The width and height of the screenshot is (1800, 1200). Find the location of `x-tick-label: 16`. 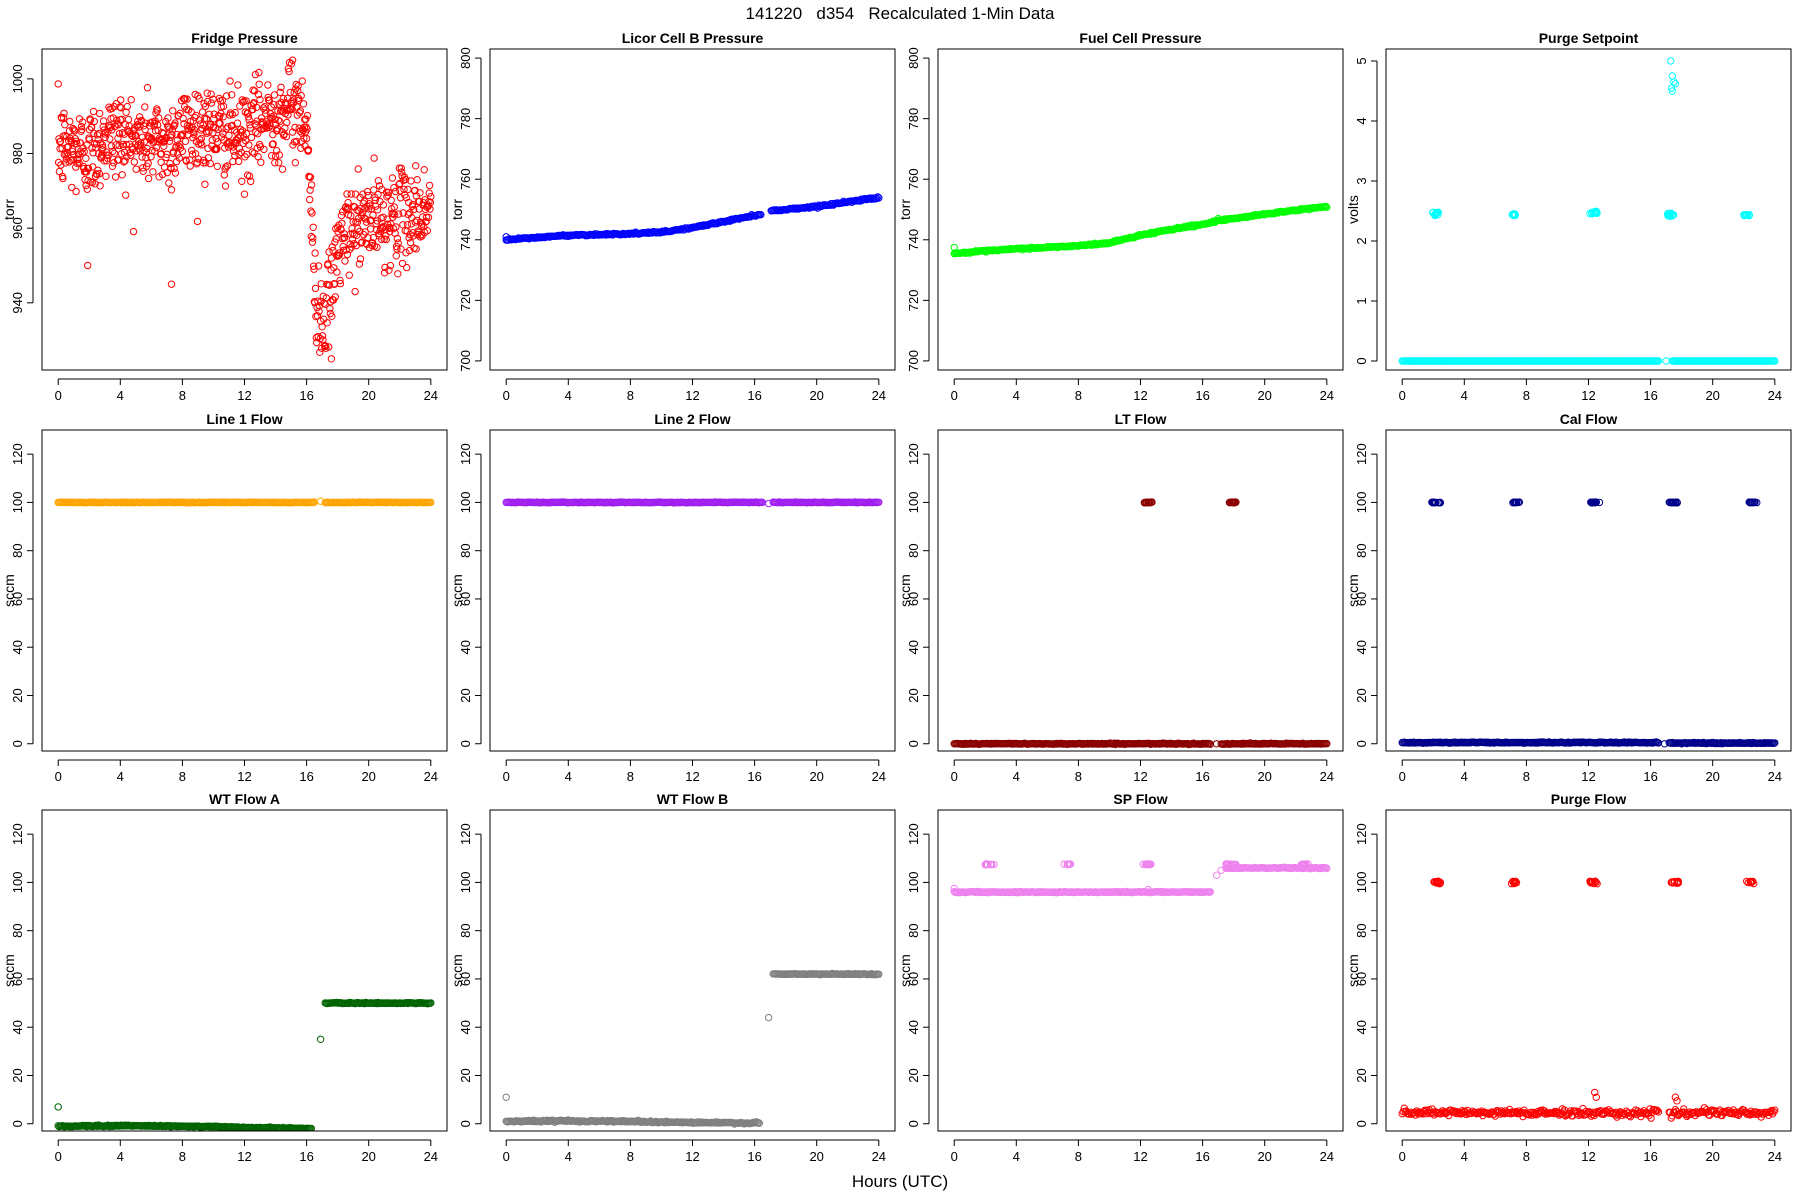

x-tick-label: 16 is located at coordinates (754, 776).